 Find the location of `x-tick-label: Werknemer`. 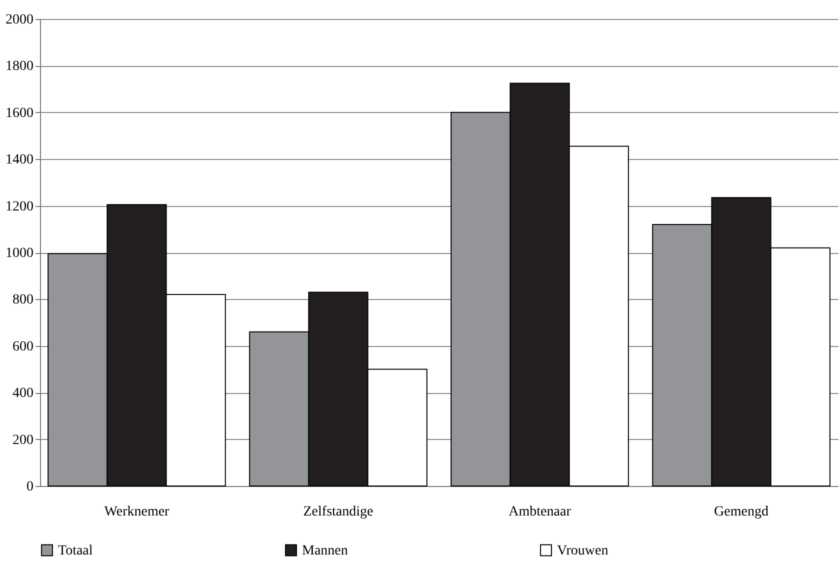

x-tick-label: Werknemer is located at coordinates (137, 512).